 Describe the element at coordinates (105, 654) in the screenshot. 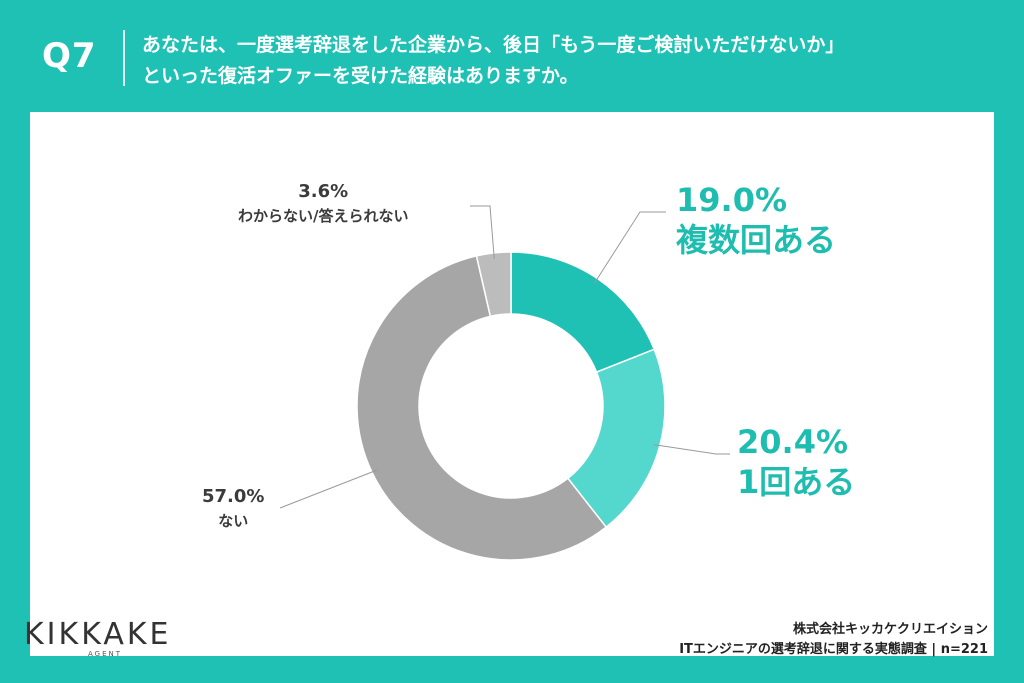

I see `logo-subtext: AGENT` at that location.